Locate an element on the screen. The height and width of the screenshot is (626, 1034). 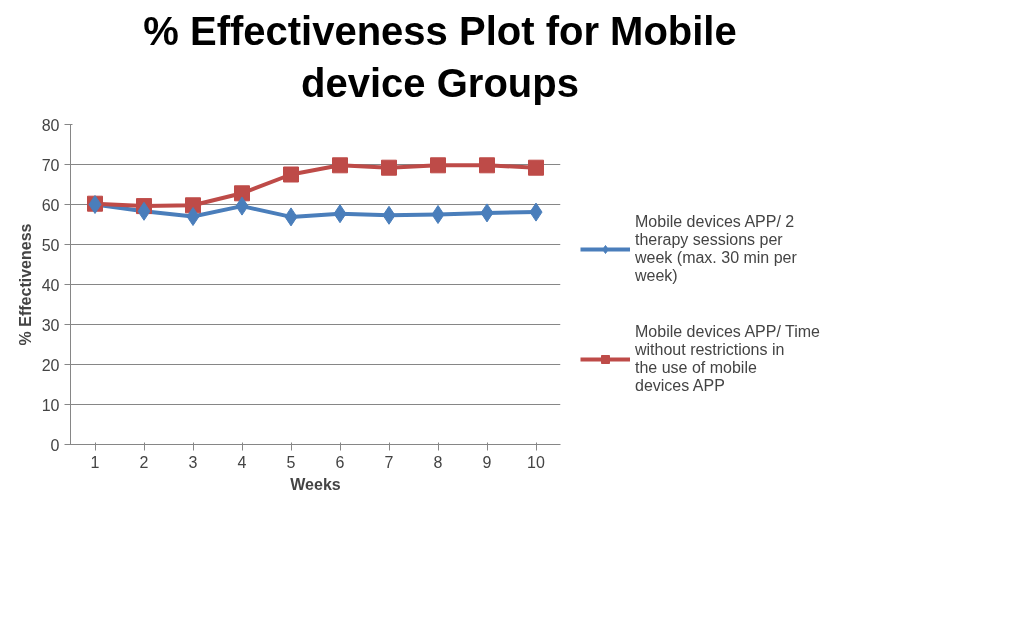
x-tick-label: 10 is located at coordinates (536, 462).